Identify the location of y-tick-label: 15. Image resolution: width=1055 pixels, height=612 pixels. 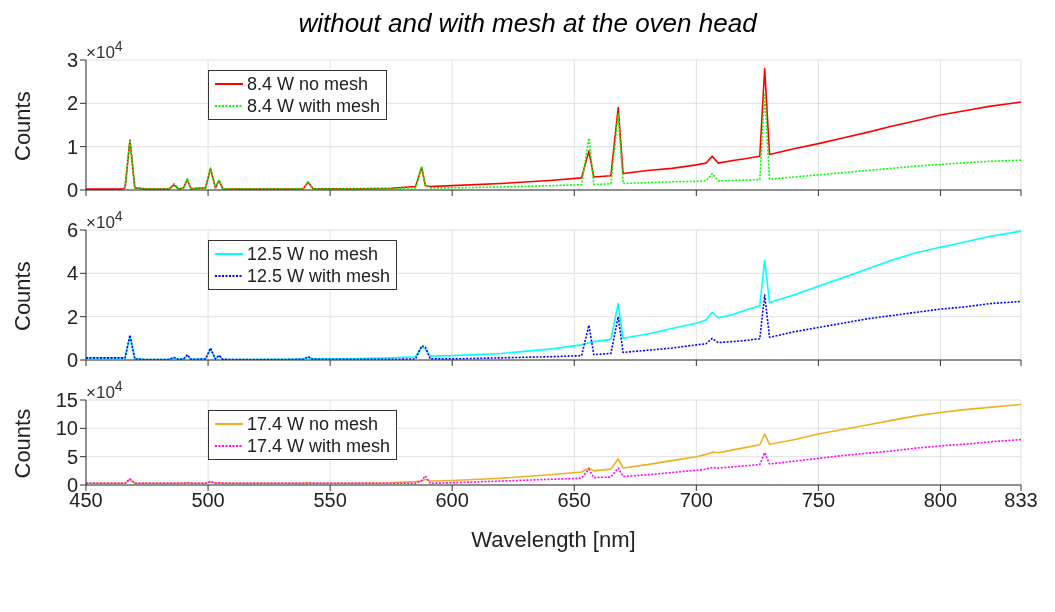
(66, 400).